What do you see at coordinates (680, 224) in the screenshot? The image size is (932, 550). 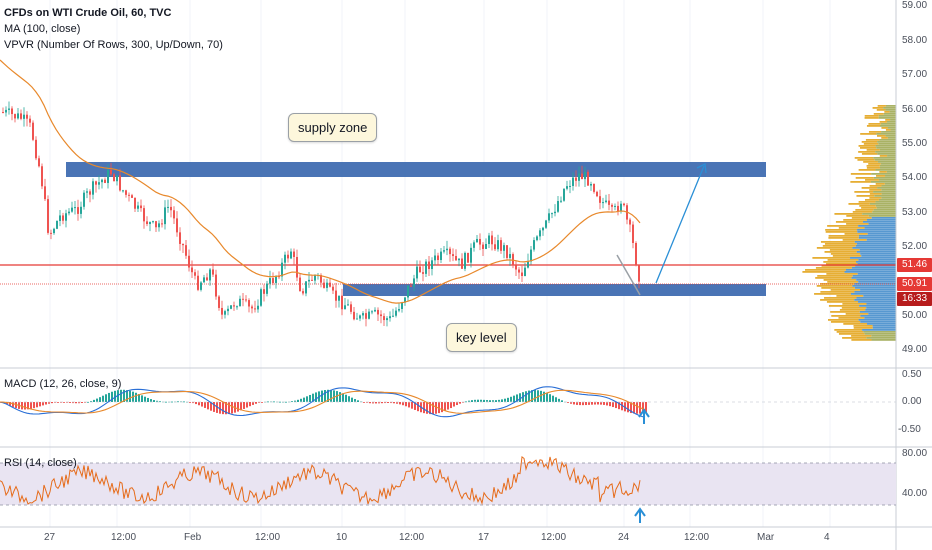 I see `projection-arrow` at bounding box center [680, 224].